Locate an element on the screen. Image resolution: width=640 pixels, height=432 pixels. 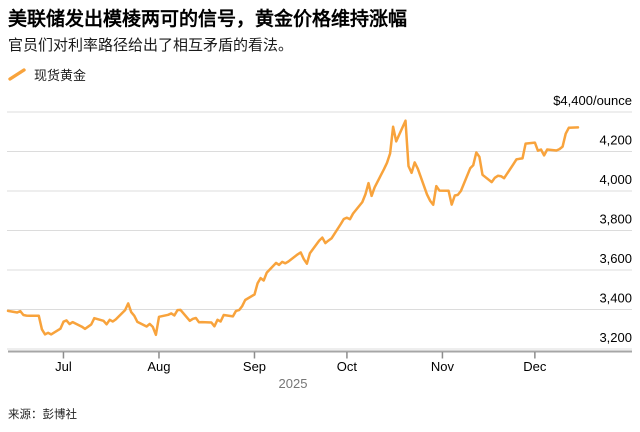
y-axis-tick-label: 4,000 is located at coordinates (615, 179).